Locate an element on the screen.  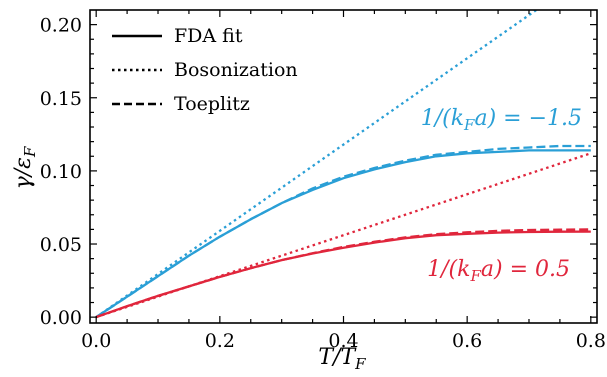
y-tick-label: 0.05 is located at coordinates (61, 245).